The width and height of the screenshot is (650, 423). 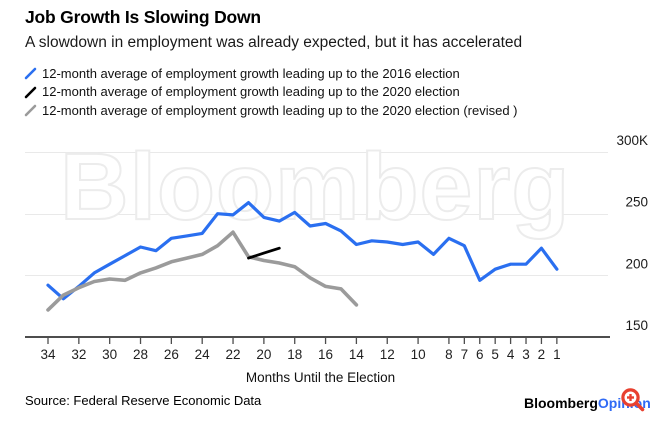 What do you see at coordinates (263, 354) in the screenshot?
I see `x-tick-label: 20` at bounding box center [263, 354].